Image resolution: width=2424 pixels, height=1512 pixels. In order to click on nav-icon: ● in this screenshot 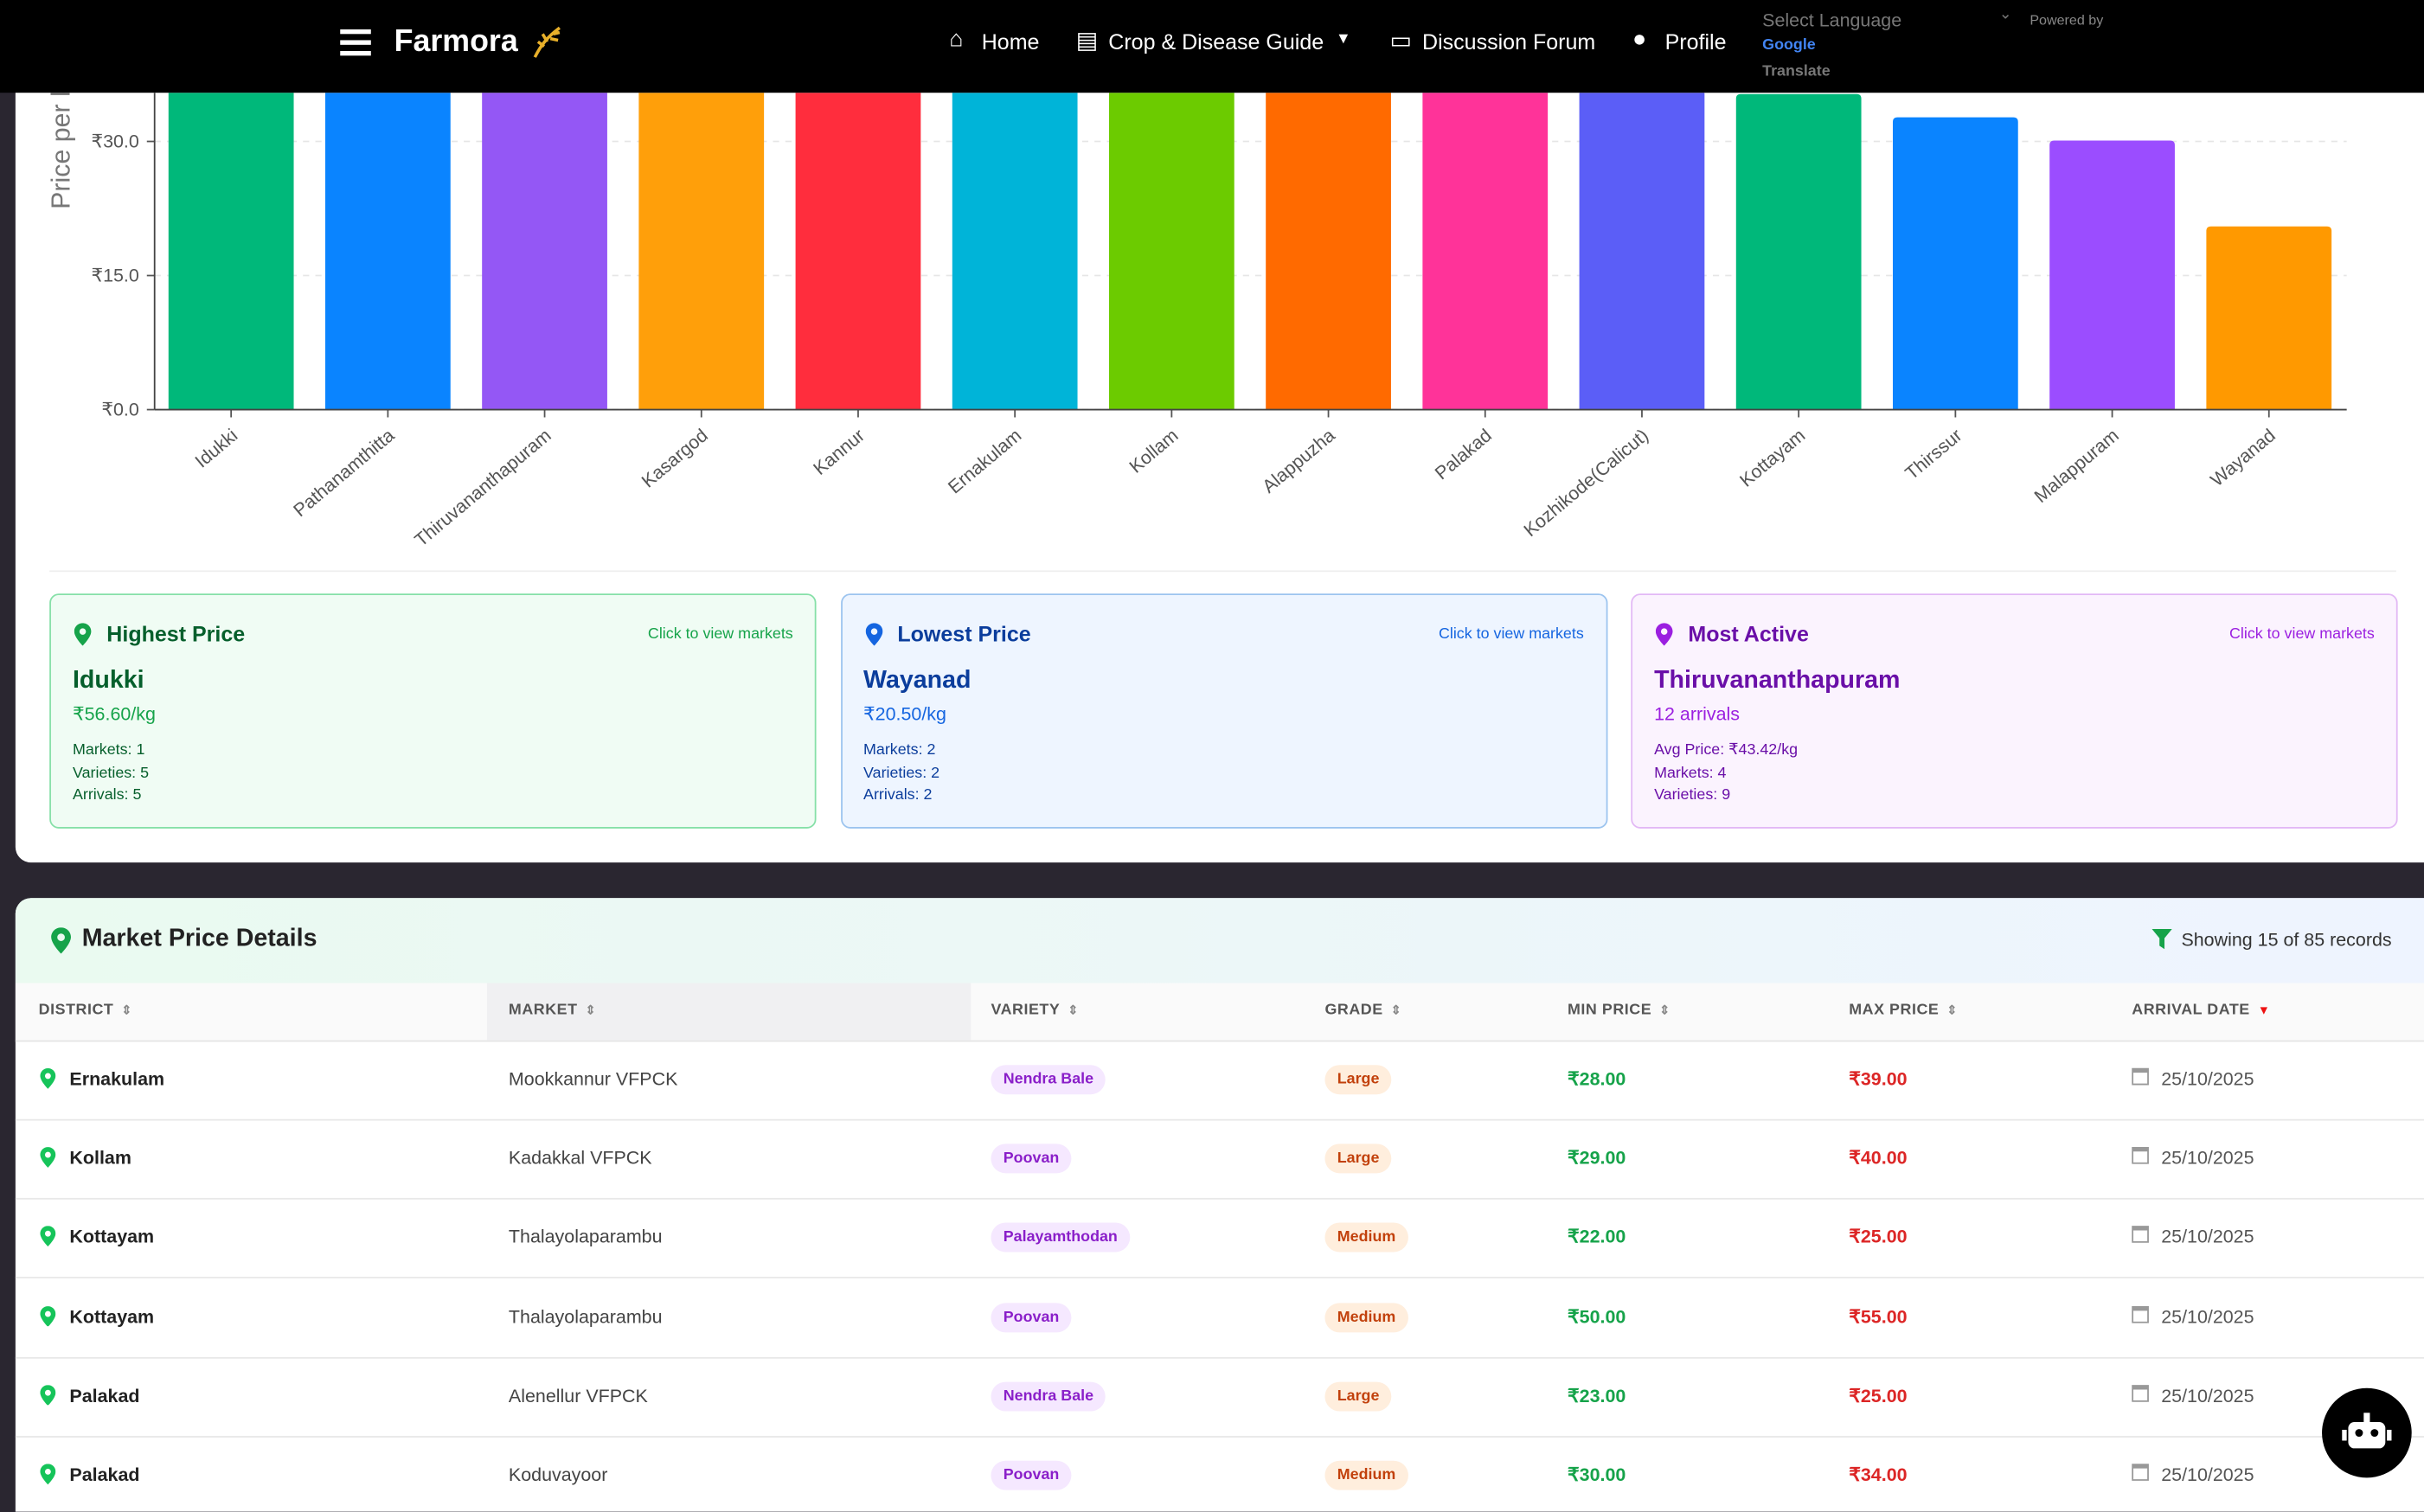, I will do `click(1639, 39)`.